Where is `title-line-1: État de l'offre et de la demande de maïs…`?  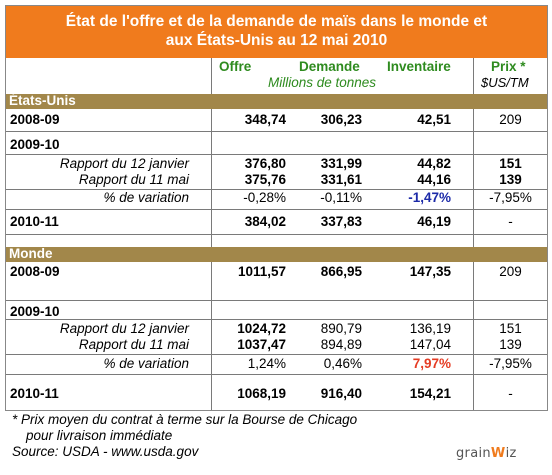 title-line-1: État de l'offre et de la demande de maïs… is located at coordinates (276, 21).